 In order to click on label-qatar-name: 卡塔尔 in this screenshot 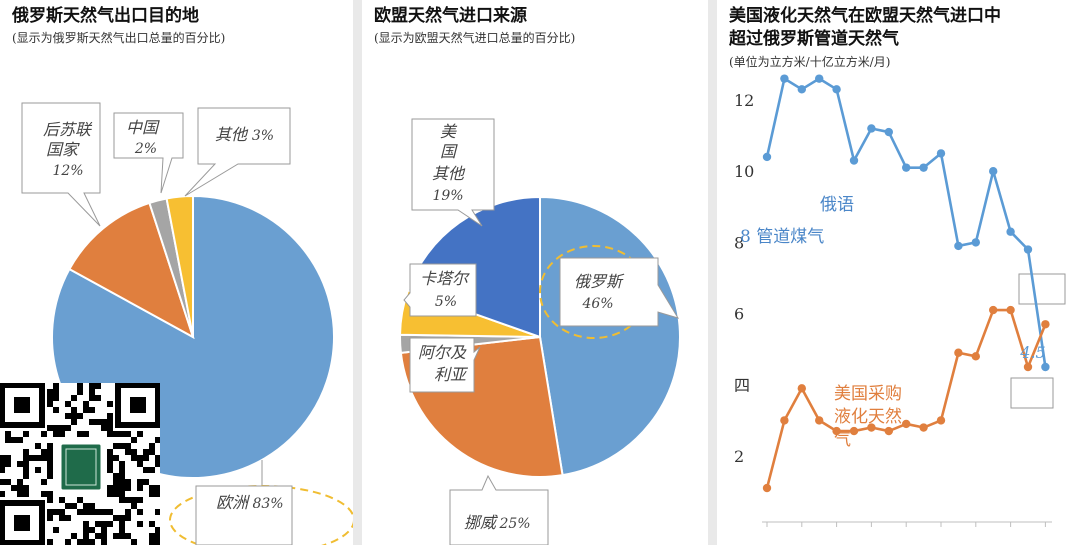, I will do `click(445, 278)`.